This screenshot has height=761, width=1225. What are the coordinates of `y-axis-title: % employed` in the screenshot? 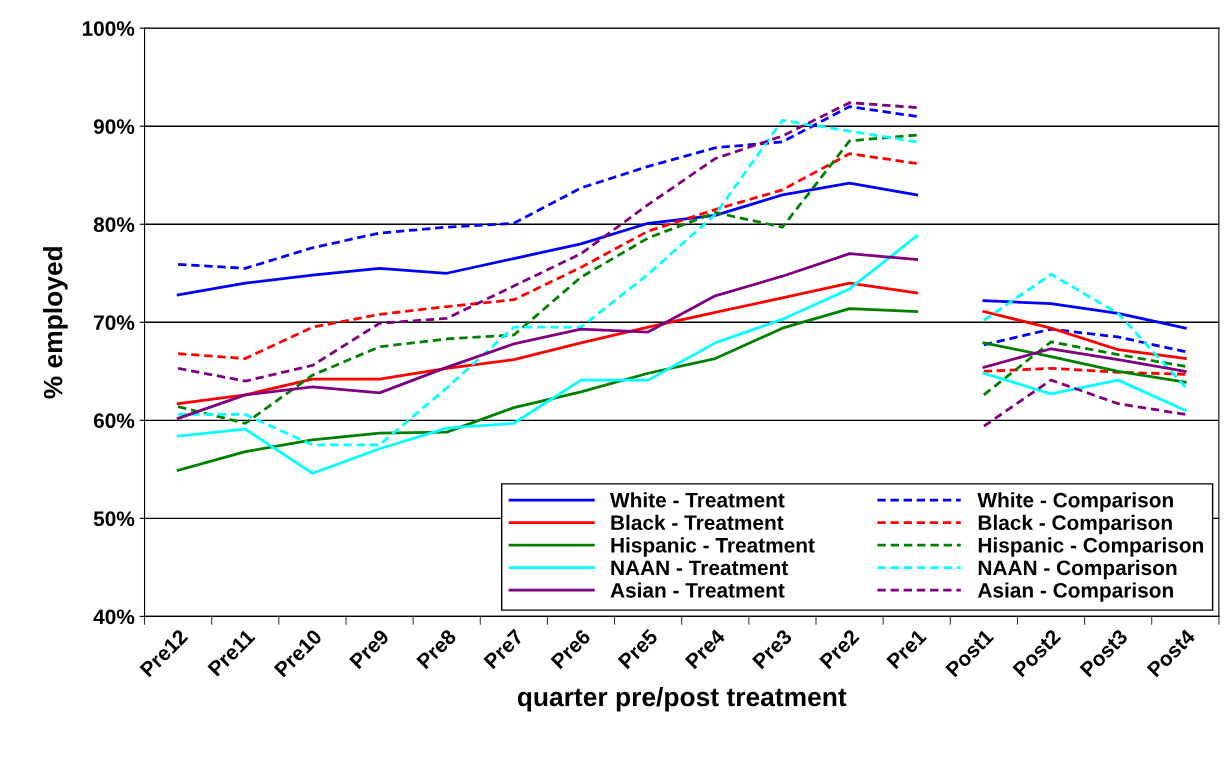 It's located at (55, 323).